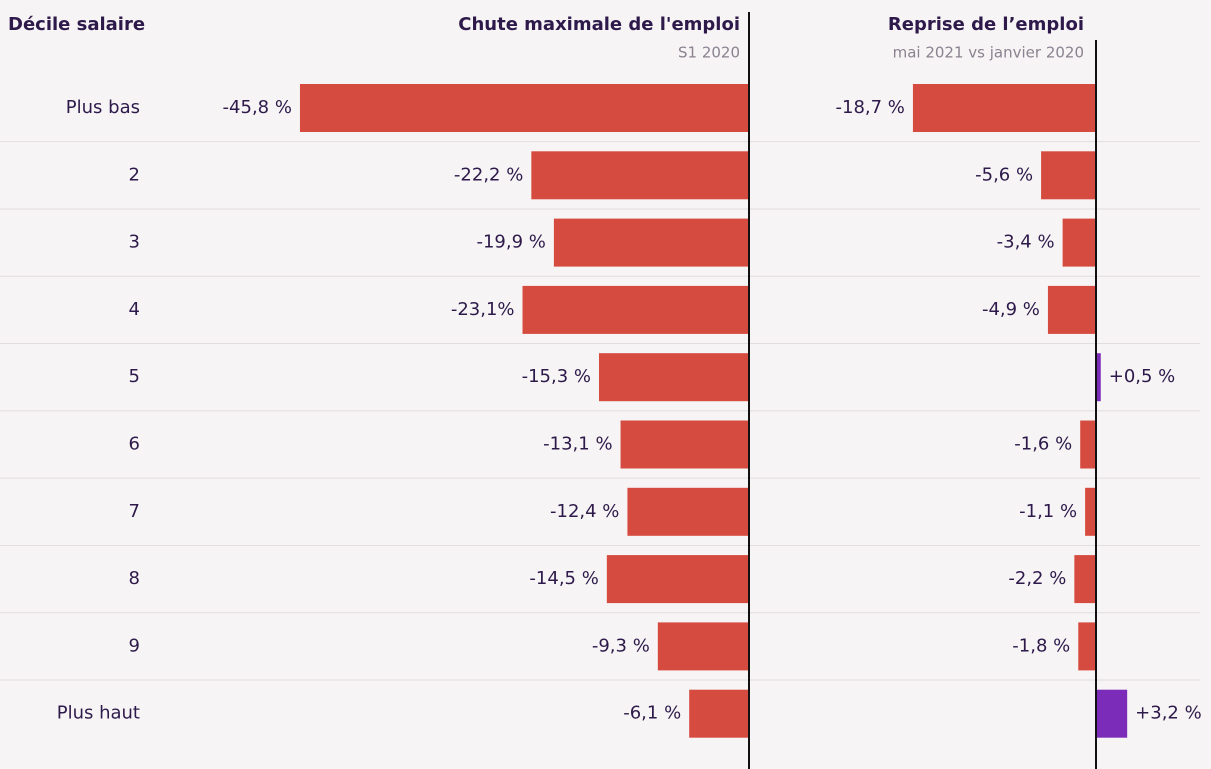 The height and width of the screenshot is (769, 1211). What do you see at coordinates (257, 107) in the screenshot?
I see `value-label: -45,8 %` at bounding box center [257, 107].